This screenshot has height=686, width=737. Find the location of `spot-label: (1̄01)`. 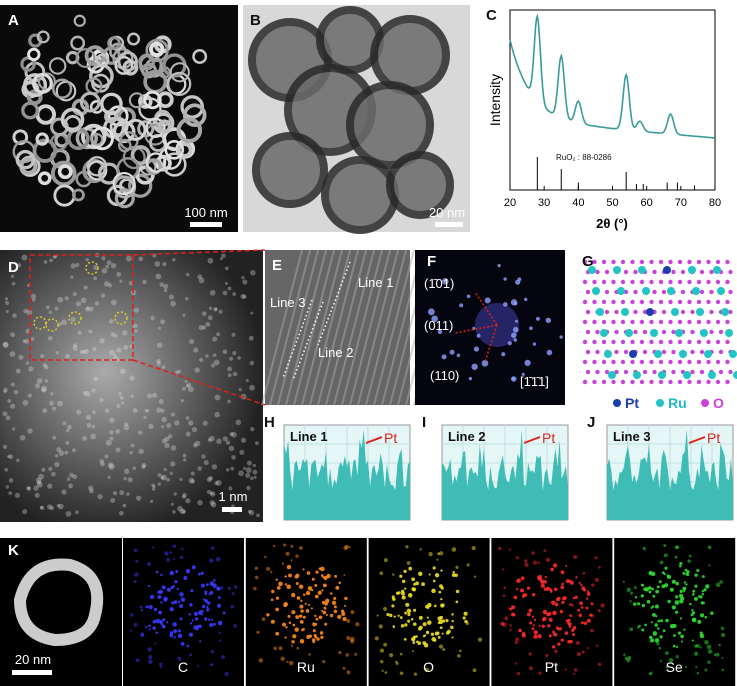

spot-label: (1̄01) is located at coordinates (439, 283).